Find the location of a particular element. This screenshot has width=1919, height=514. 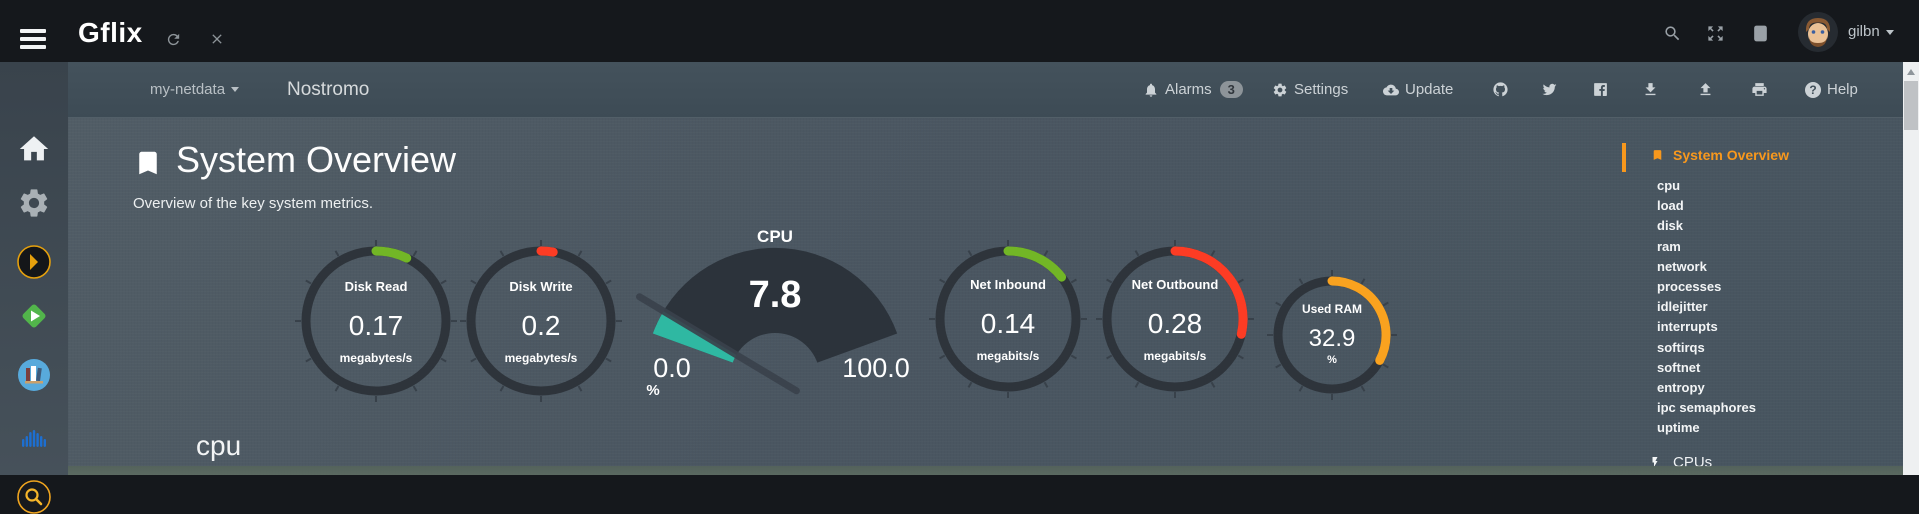

gauge-label: Net Inbound is located at coordinates (1008, 284).